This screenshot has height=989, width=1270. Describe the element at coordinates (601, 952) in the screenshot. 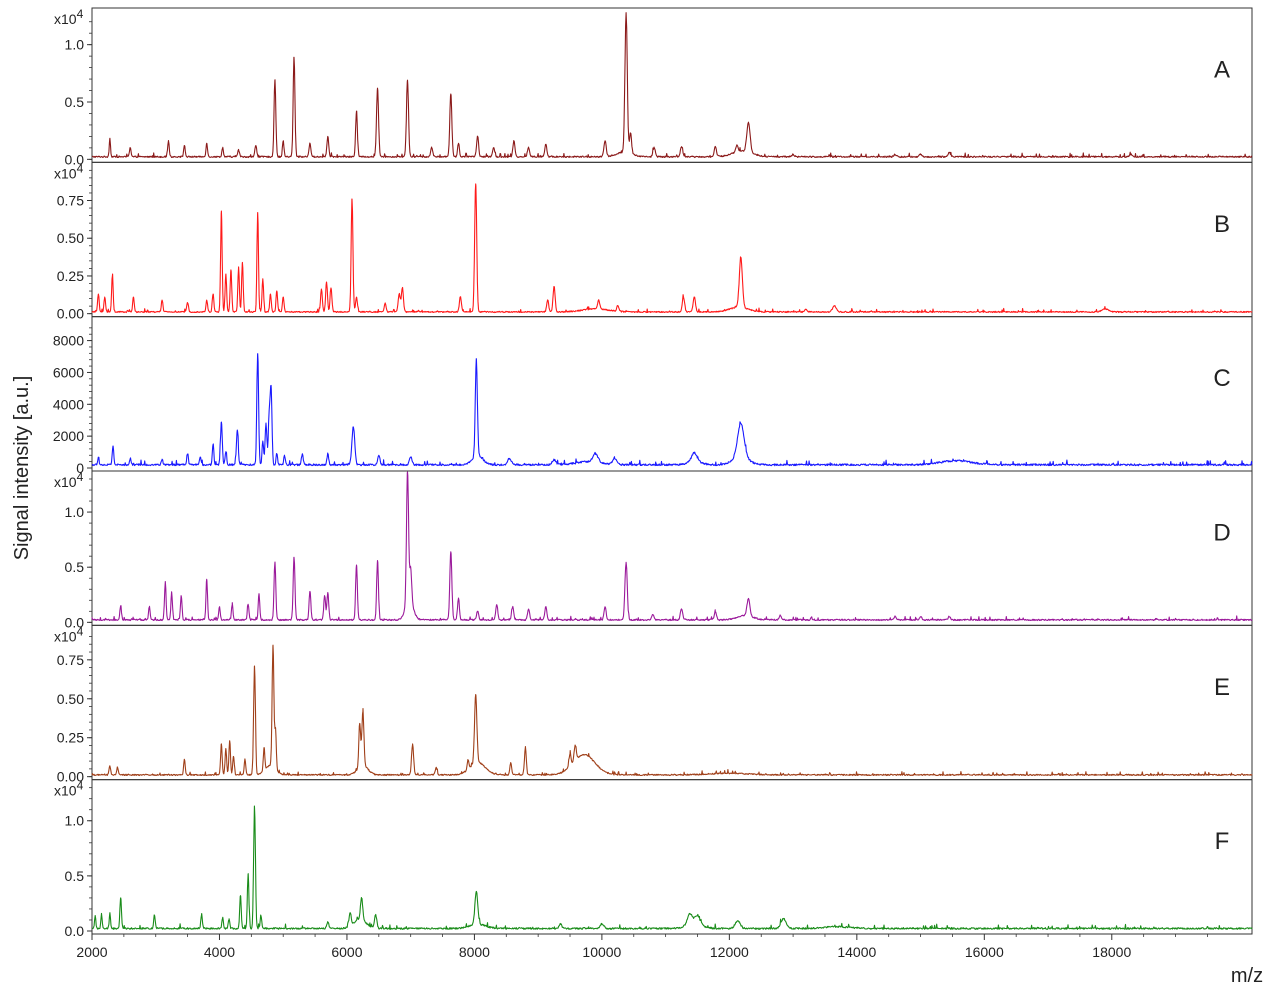

I see `x-tick-label: 10000` at that location.